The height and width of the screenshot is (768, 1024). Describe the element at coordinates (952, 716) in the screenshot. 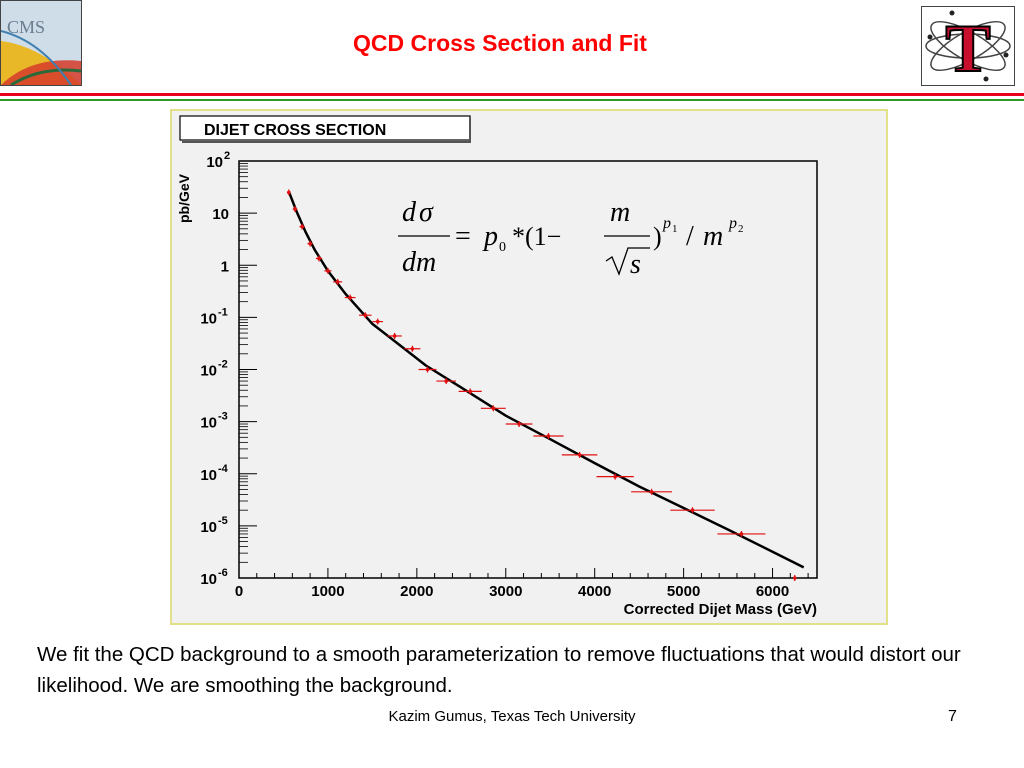

I see `page-number: 7` at that location.